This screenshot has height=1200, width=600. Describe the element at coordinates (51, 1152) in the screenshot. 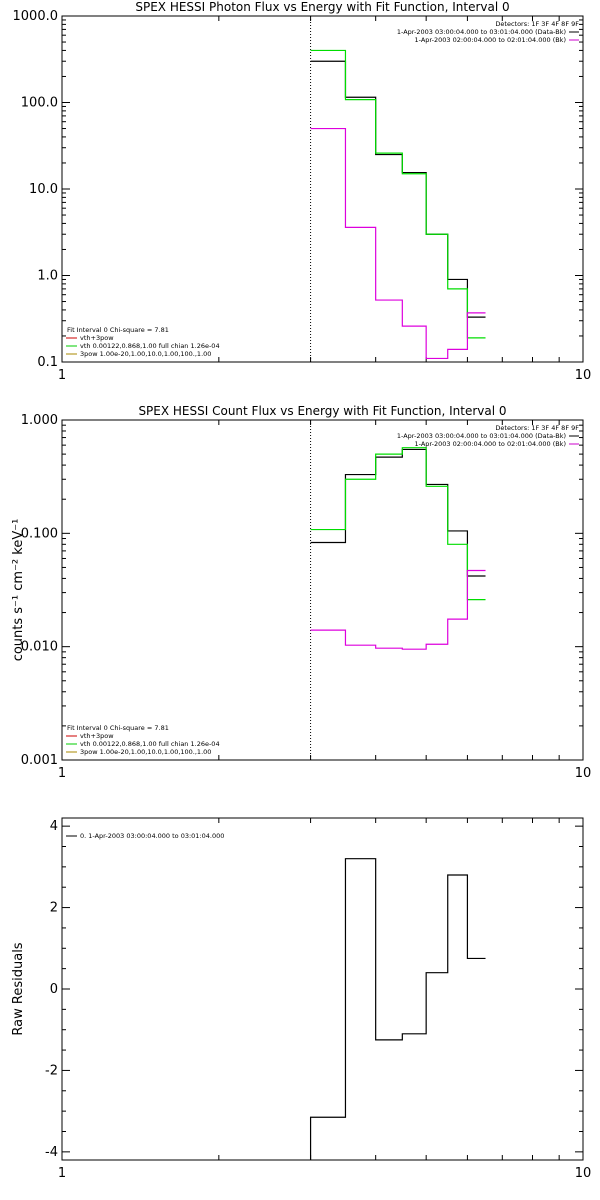

I see `y-tick-label: -4` at that location.